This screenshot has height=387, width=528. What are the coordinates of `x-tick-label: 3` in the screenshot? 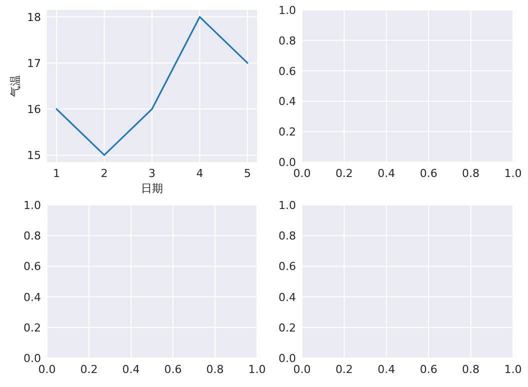 It's located at (152, 173).